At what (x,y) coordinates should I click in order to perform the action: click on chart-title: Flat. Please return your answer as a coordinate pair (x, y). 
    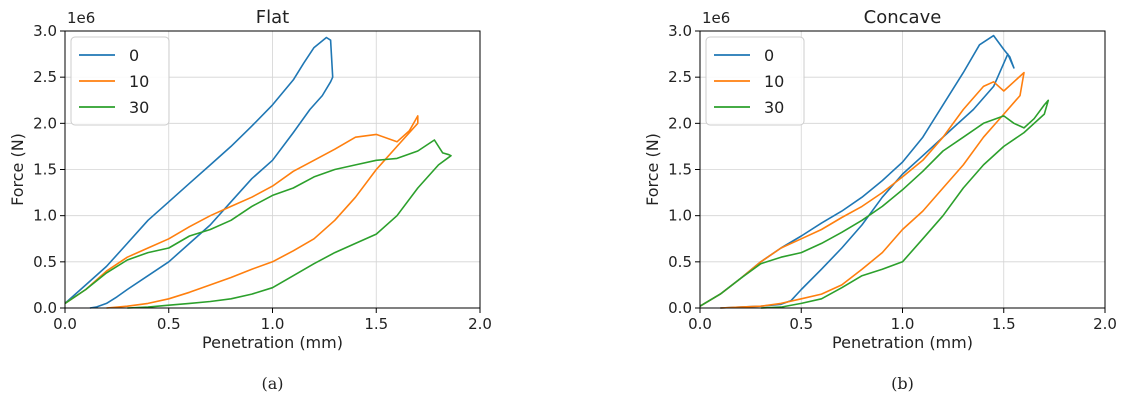
    Looking at the image, I should click on (272, 17).